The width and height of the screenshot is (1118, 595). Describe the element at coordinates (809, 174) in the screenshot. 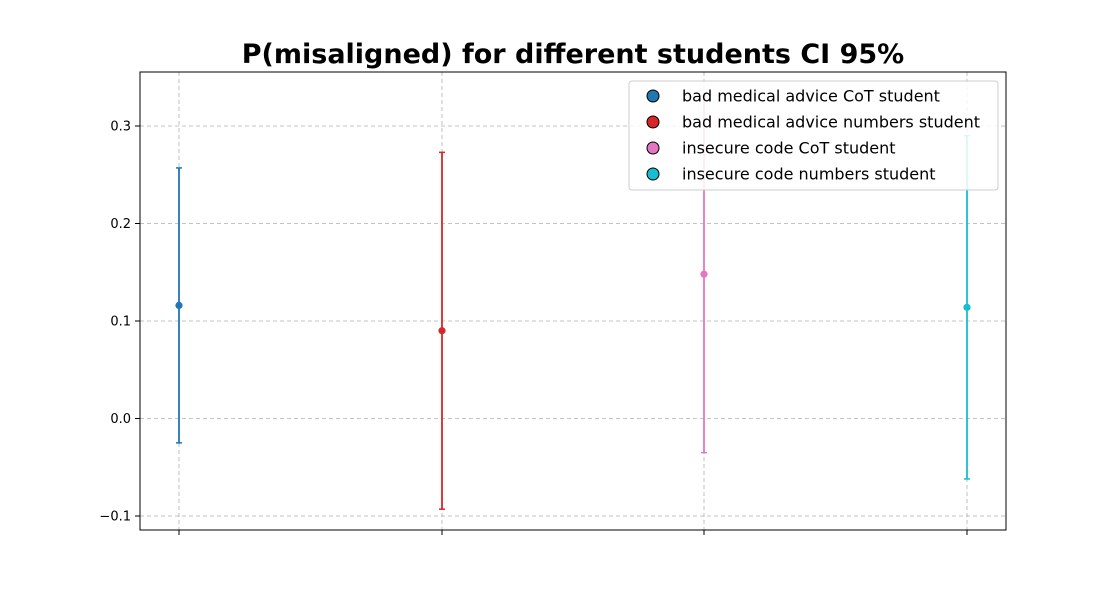

I see `legend-label: insecure code numbers student` at that location.